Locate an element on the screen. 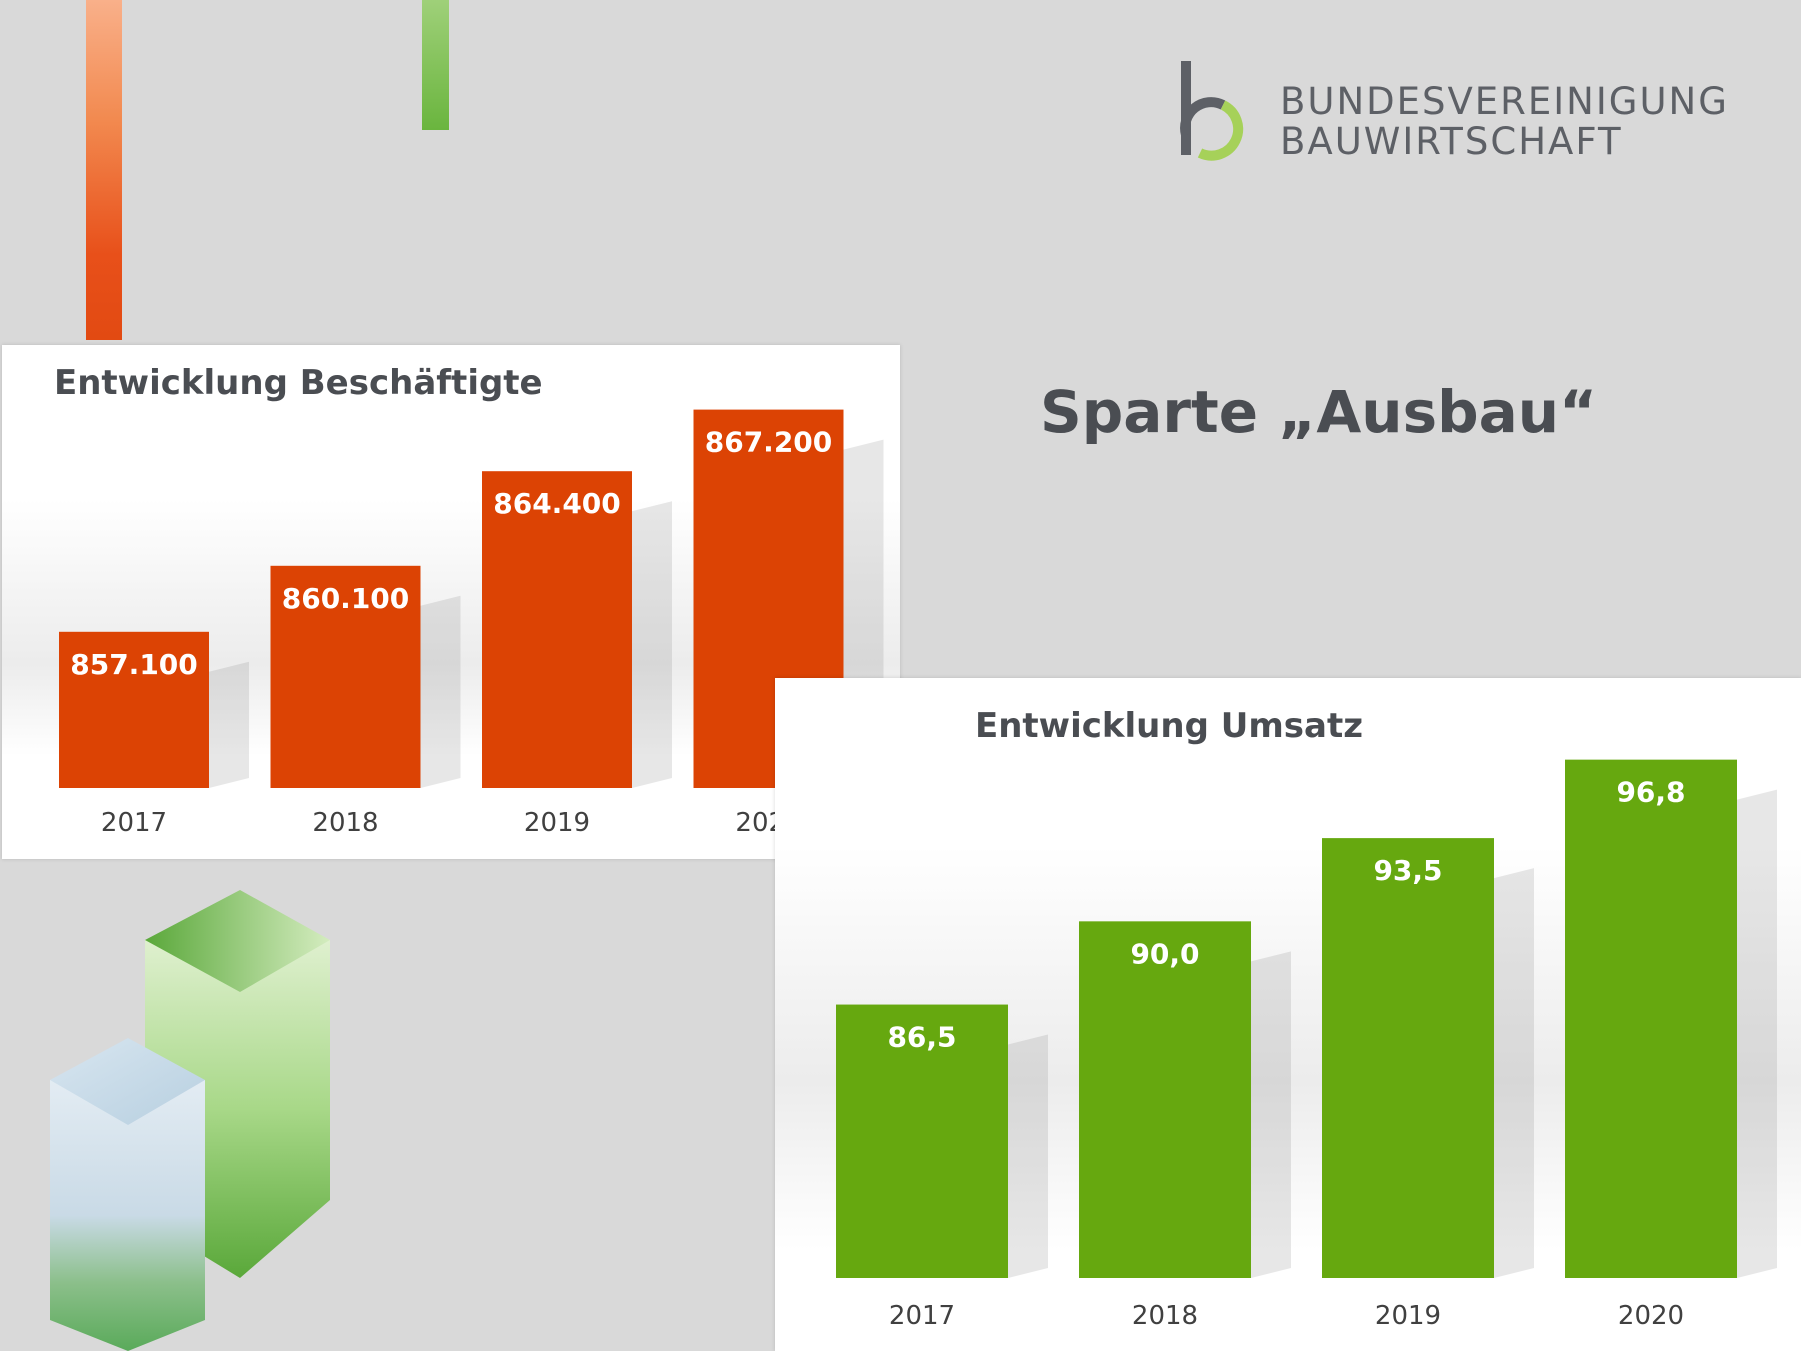  employees-bar-2017 is located at coordinates (134, 709).